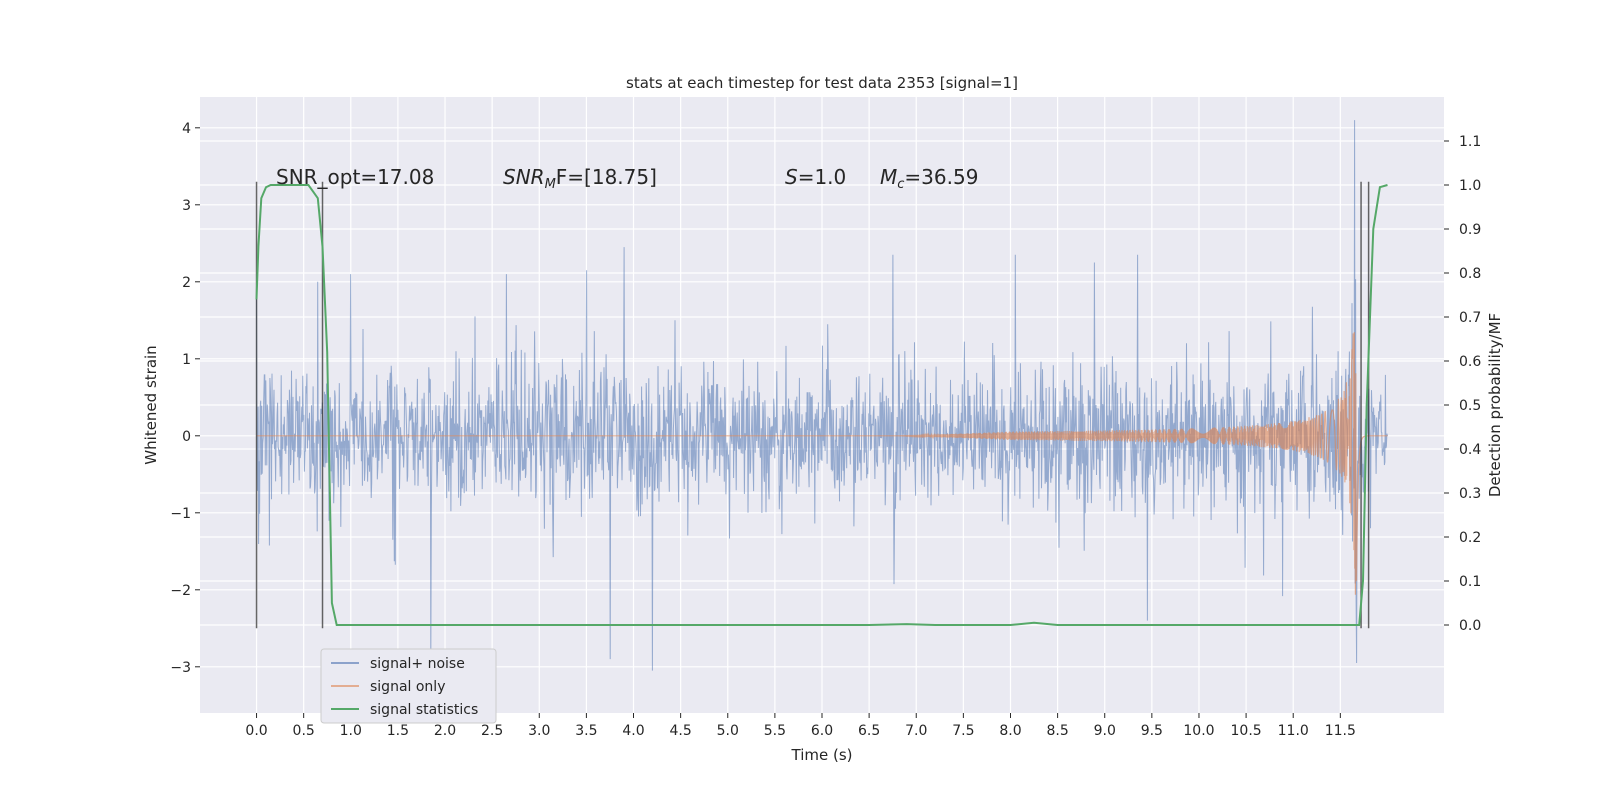  Describe the element at coordinates (1470, 362) in the screenshot. I see `y-right-tick-label: 0.6` at that location.